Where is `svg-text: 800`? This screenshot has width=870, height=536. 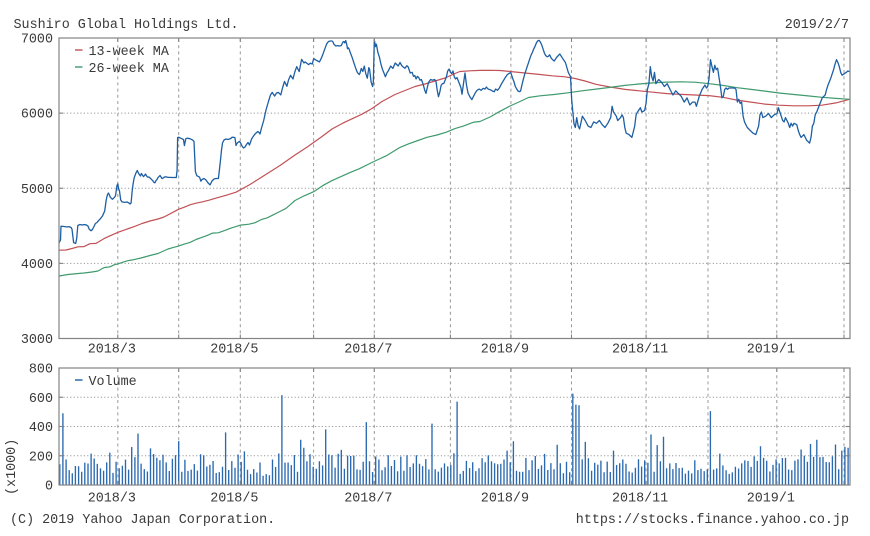
svg-text: 800 is located at coordinates (41, 370).